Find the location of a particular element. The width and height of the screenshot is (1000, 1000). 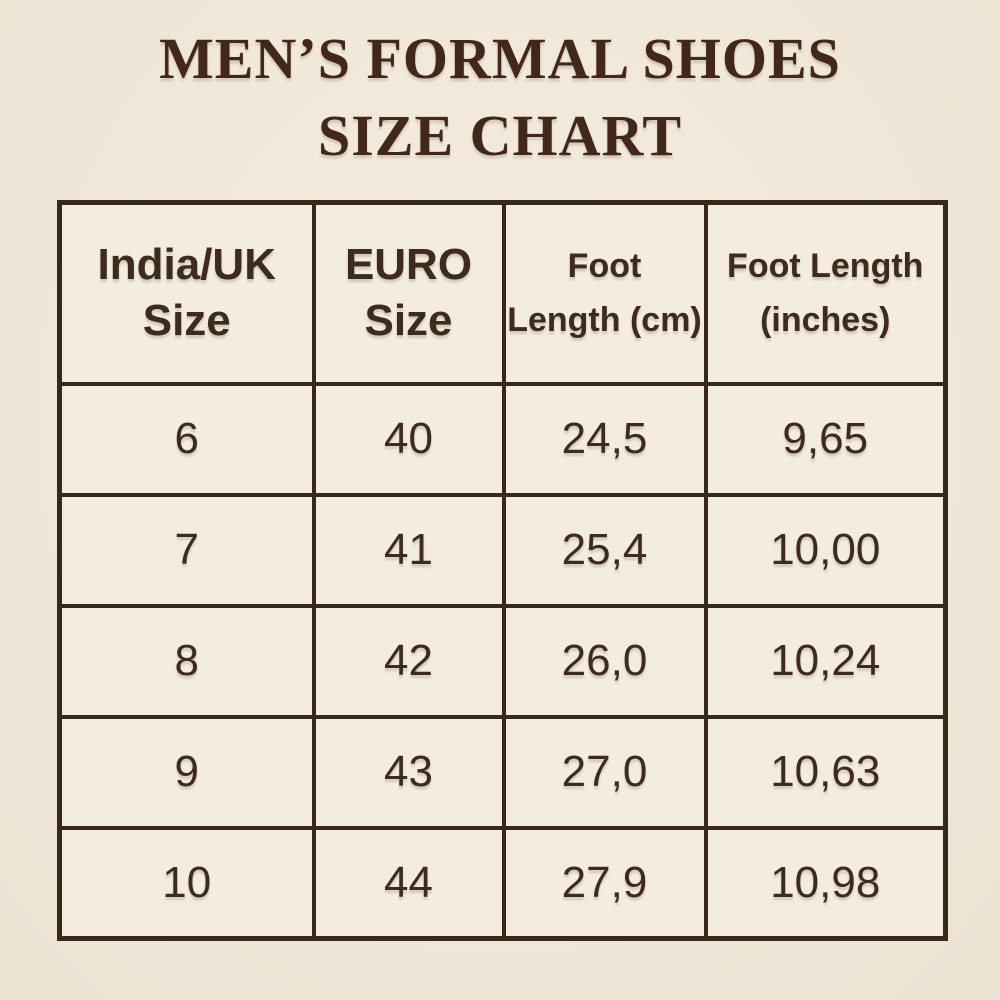

cell-foot-inches: 10,63 is located at coordinates (825, 772).